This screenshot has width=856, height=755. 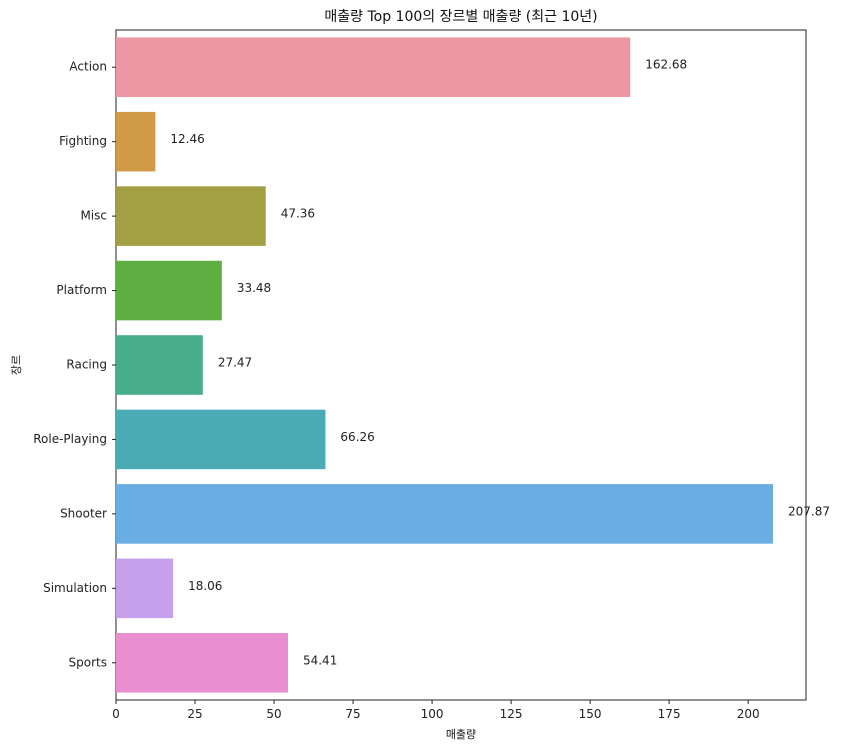 I want to click on bar-simulation, so click(x=145, y=588).